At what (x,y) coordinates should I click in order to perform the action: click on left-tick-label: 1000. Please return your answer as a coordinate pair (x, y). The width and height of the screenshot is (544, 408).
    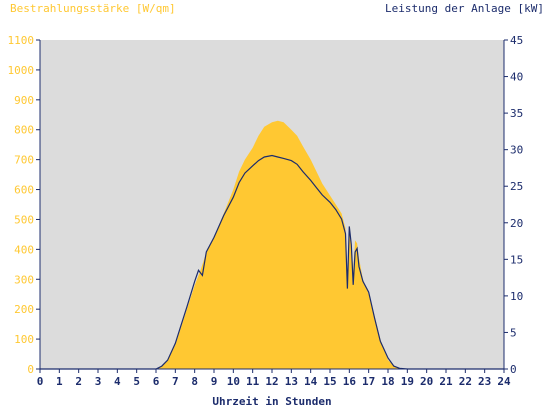
    Looking at the image, I should click on (21, 70).